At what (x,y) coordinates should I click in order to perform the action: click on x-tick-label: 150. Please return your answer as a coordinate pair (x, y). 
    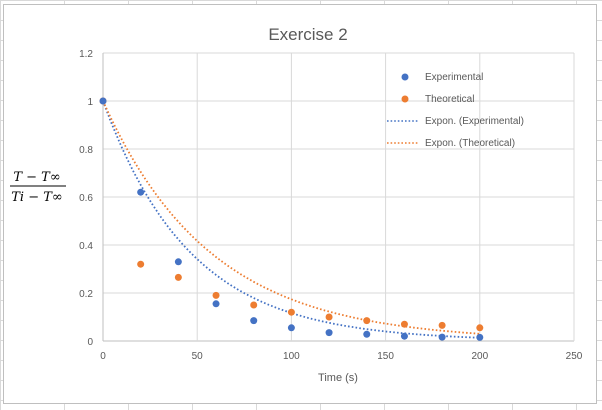
    Looking at the image, I should click on (385, 356).